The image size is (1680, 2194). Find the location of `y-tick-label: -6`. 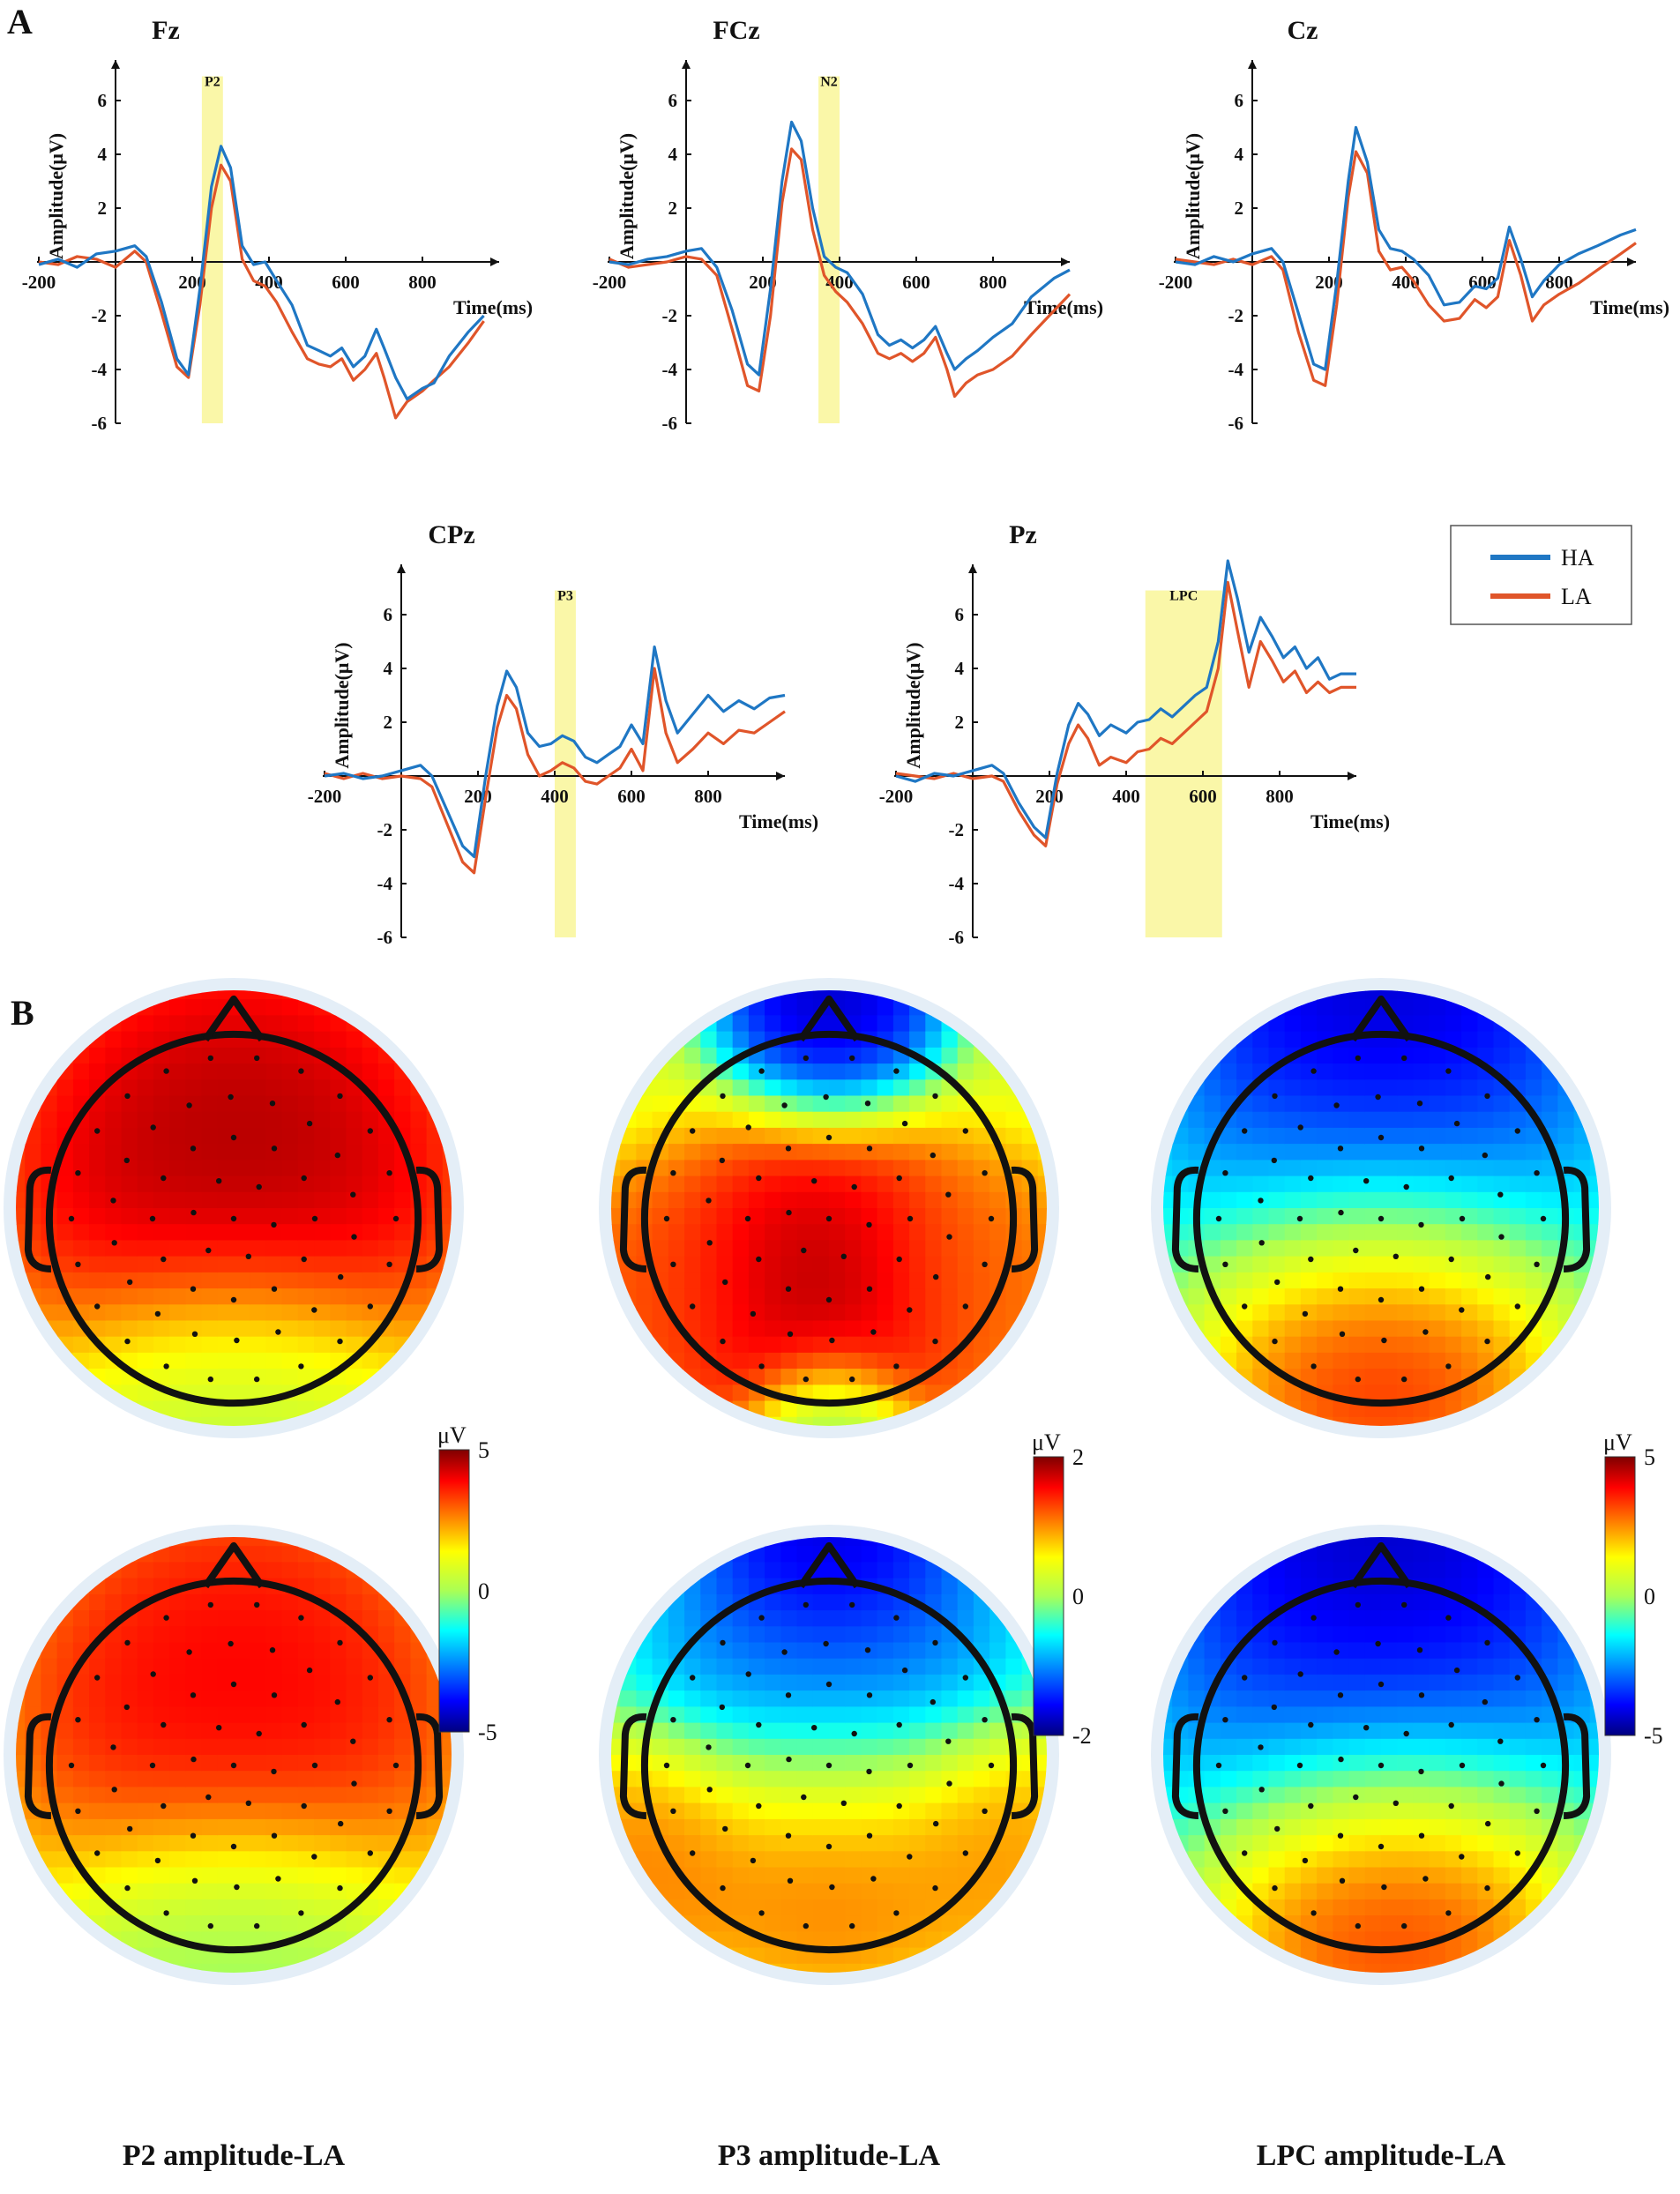

y-tick-label: -6 is located at coordinates (385, 937).